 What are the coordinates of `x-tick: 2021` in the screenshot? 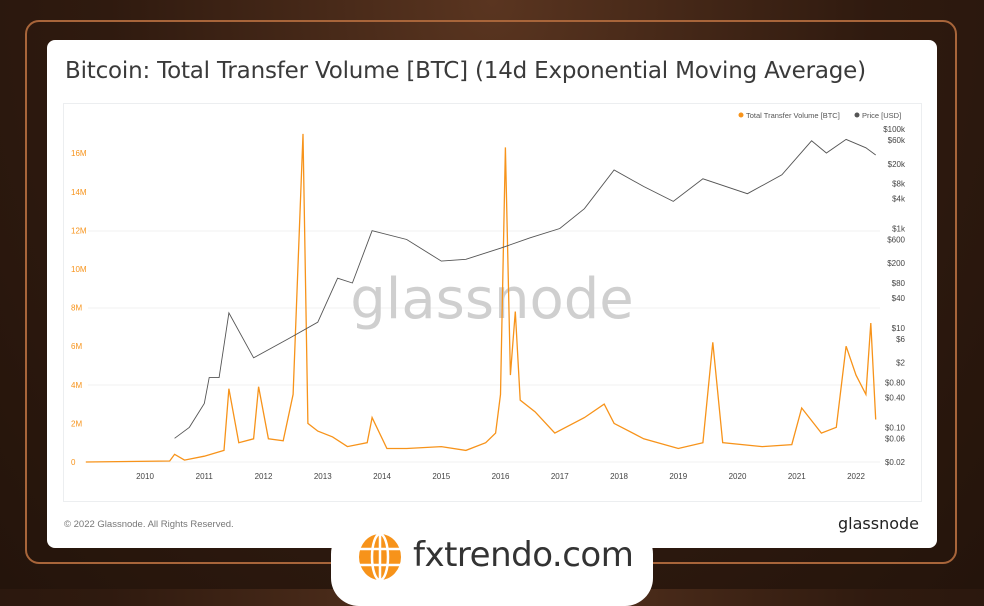 It's located at (797, 476).